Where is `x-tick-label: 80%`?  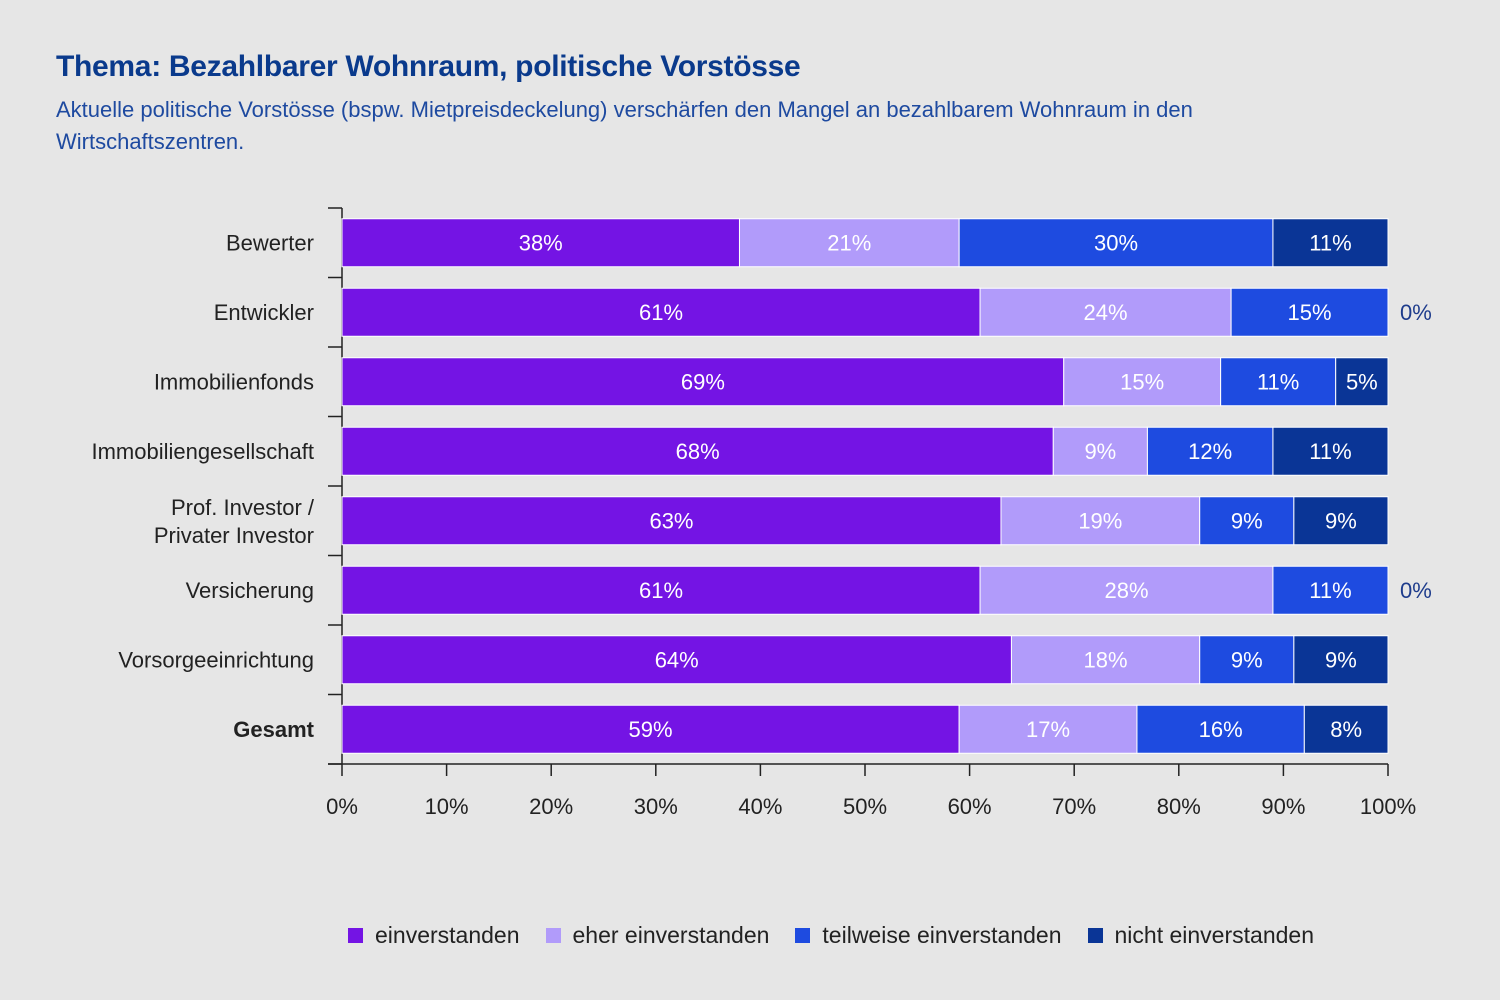 x-tick-label: 80% is located at coordinates (1179, 806).